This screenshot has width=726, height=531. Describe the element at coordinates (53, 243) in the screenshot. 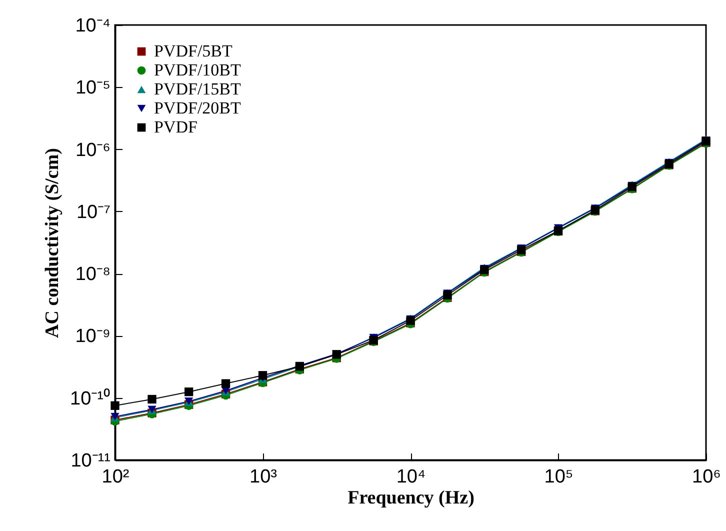

I see `y-axis-title: AC conductivity (S/cm)` at that location.